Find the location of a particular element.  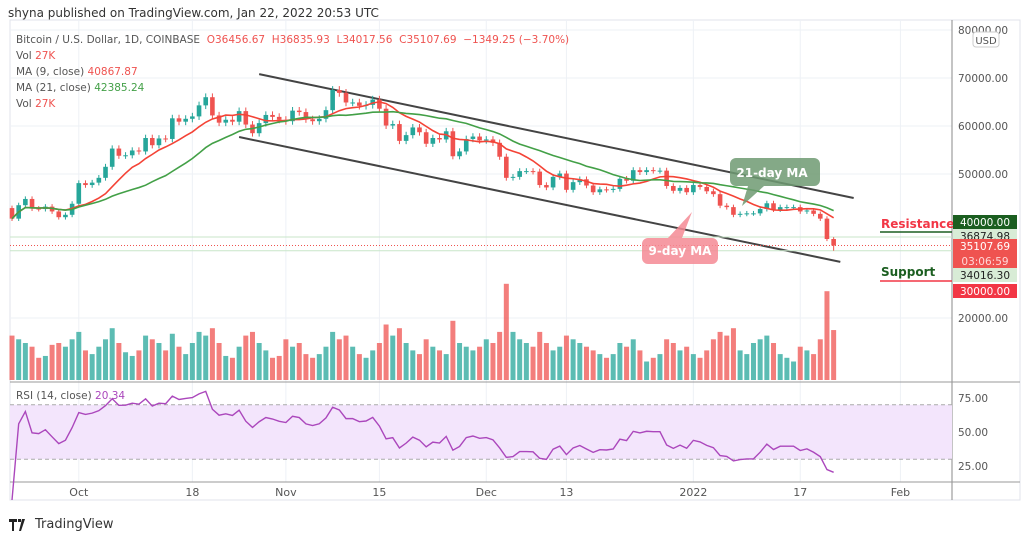

x-tick-label: Dec is located at coordinates (486, 492).